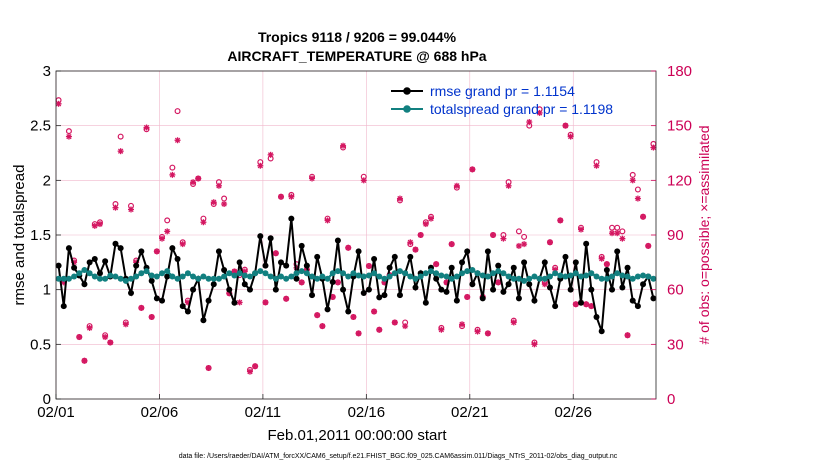 The height and width of the screenshot is (470, 830). Describe the element at coordinates (407, 91) in the screenshot. I see `legend-rmse-marker` at that location.